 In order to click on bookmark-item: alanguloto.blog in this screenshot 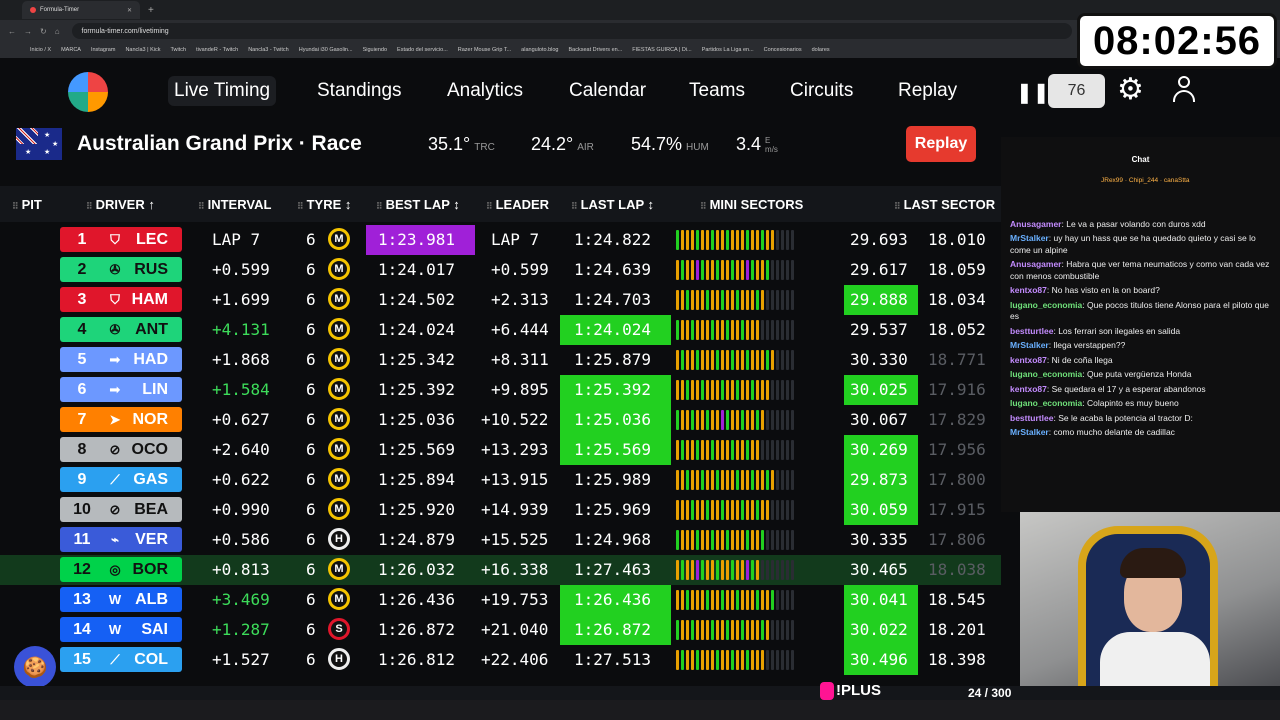, I will do `click(540, 50)`.